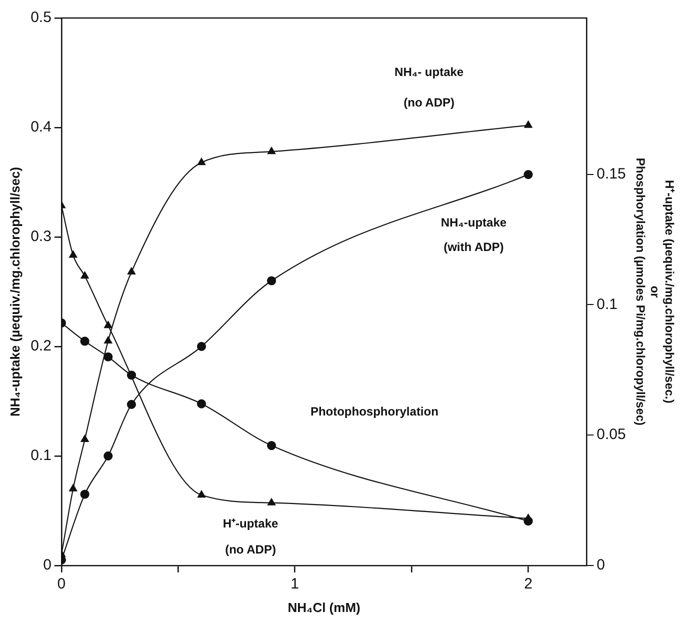 The image size is (688, 624). What do you see at coordinates (250, 523) in the screenshot?
I see `annotation: H⁺-uptake` at bounding box center [250, 523].